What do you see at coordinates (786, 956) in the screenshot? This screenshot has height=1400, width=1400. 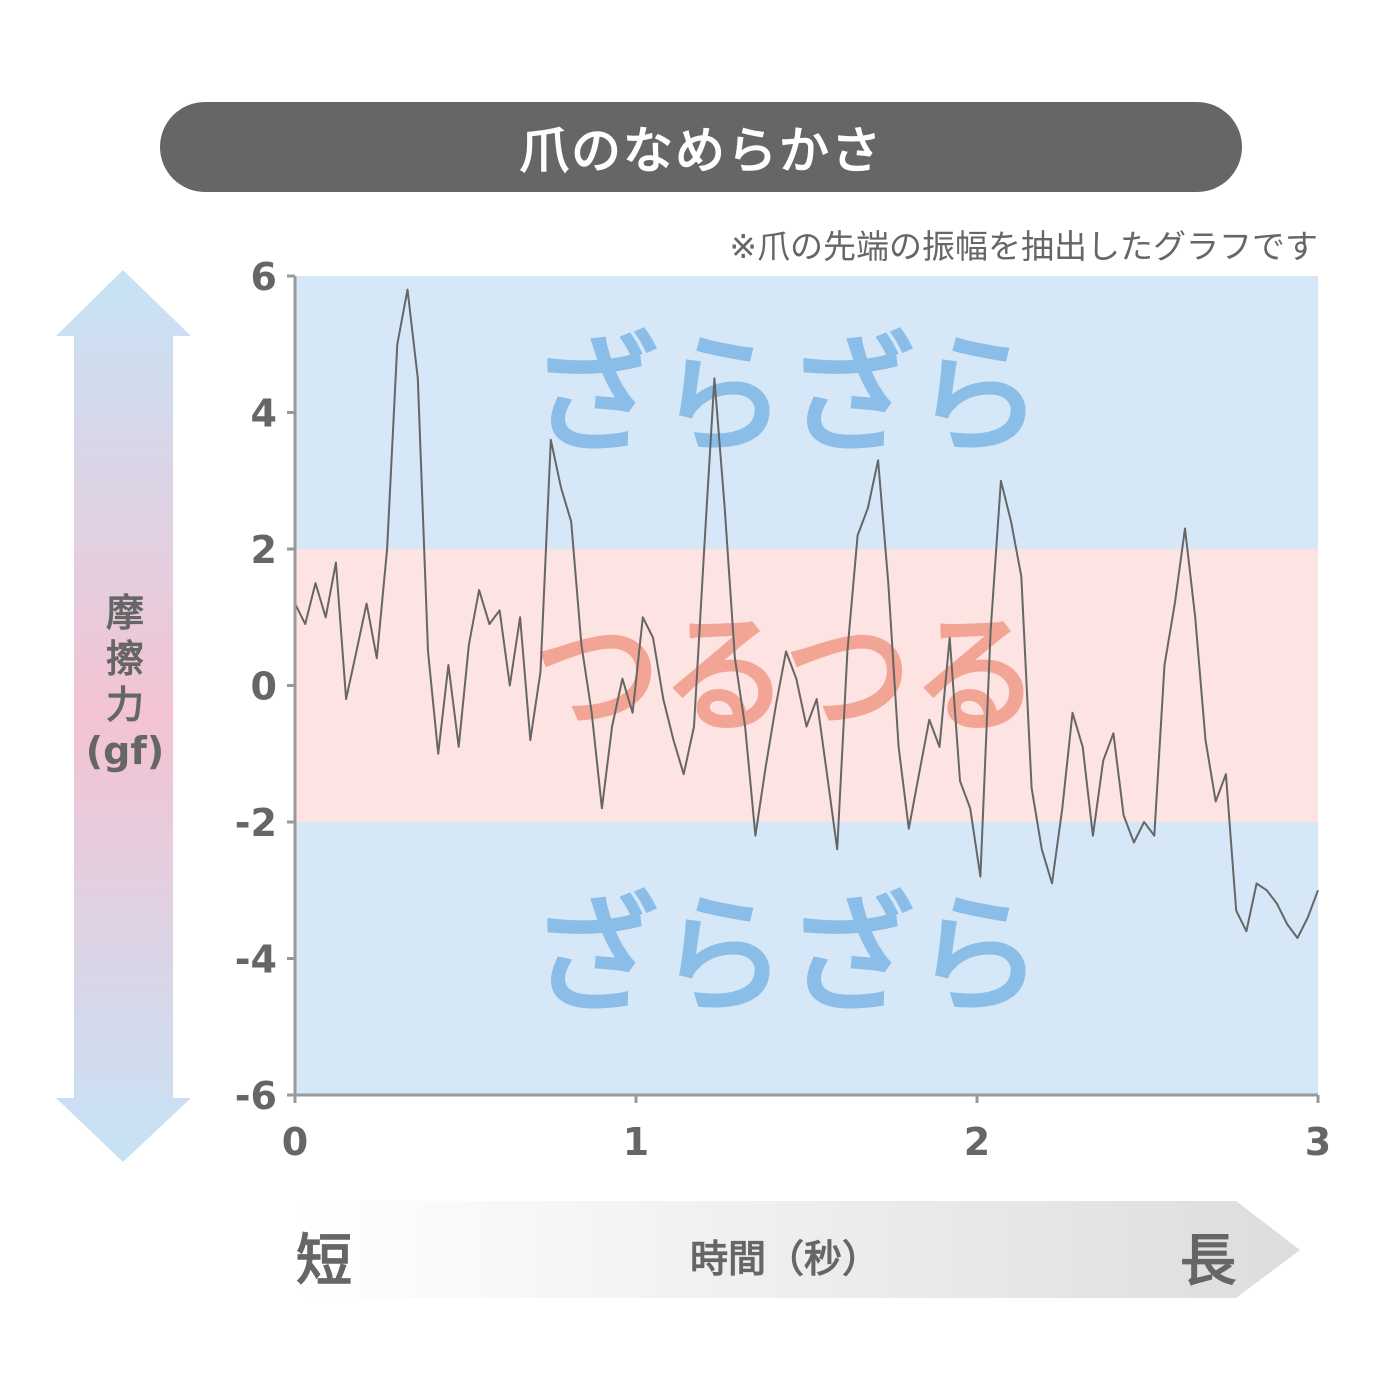 I see `rough-zone-label-bottom: ざらざら` at bounding box center [786, 956].